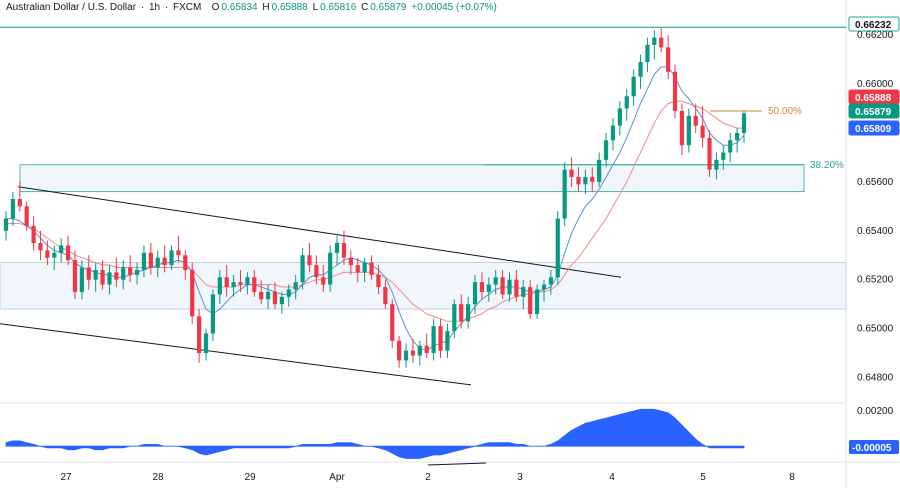  Describe the element at coordinates (319, 232) in the screenshot. I see `channel-upper-line` at that location.